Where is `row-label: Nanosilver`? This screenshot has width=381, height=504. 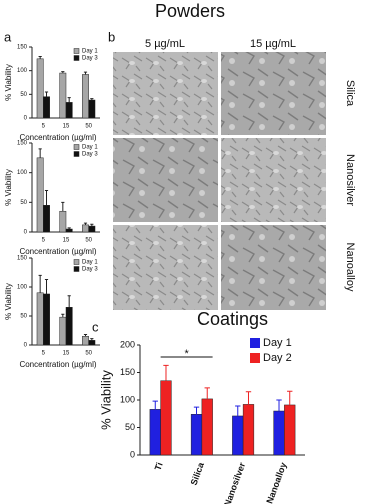 row-label: Nanosilver is located at coordinates (350, 180).